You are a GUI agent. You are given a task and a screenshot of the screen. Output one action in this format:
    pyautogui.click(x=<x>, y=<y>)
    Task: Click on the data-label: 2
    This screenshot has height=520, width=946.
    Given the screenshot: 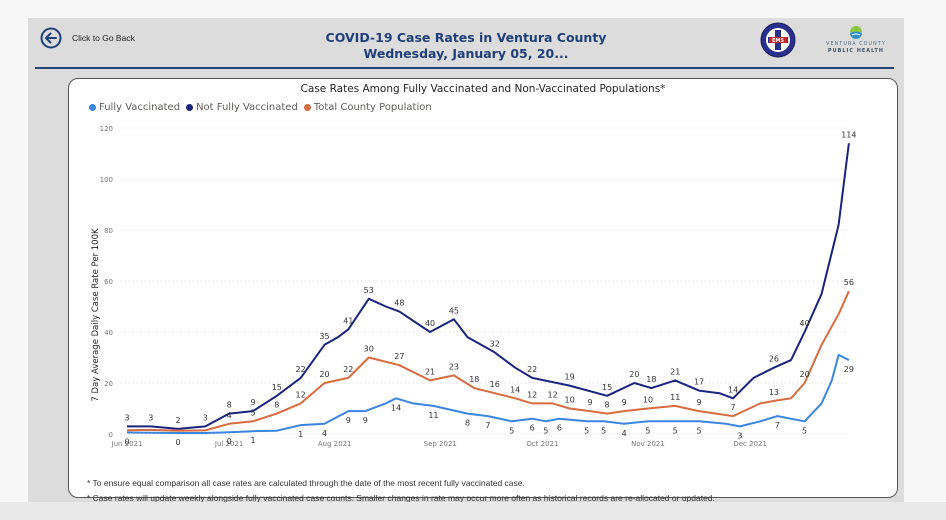 What is the action you would take?
    pyautogui.click(x=178, y=420)
    